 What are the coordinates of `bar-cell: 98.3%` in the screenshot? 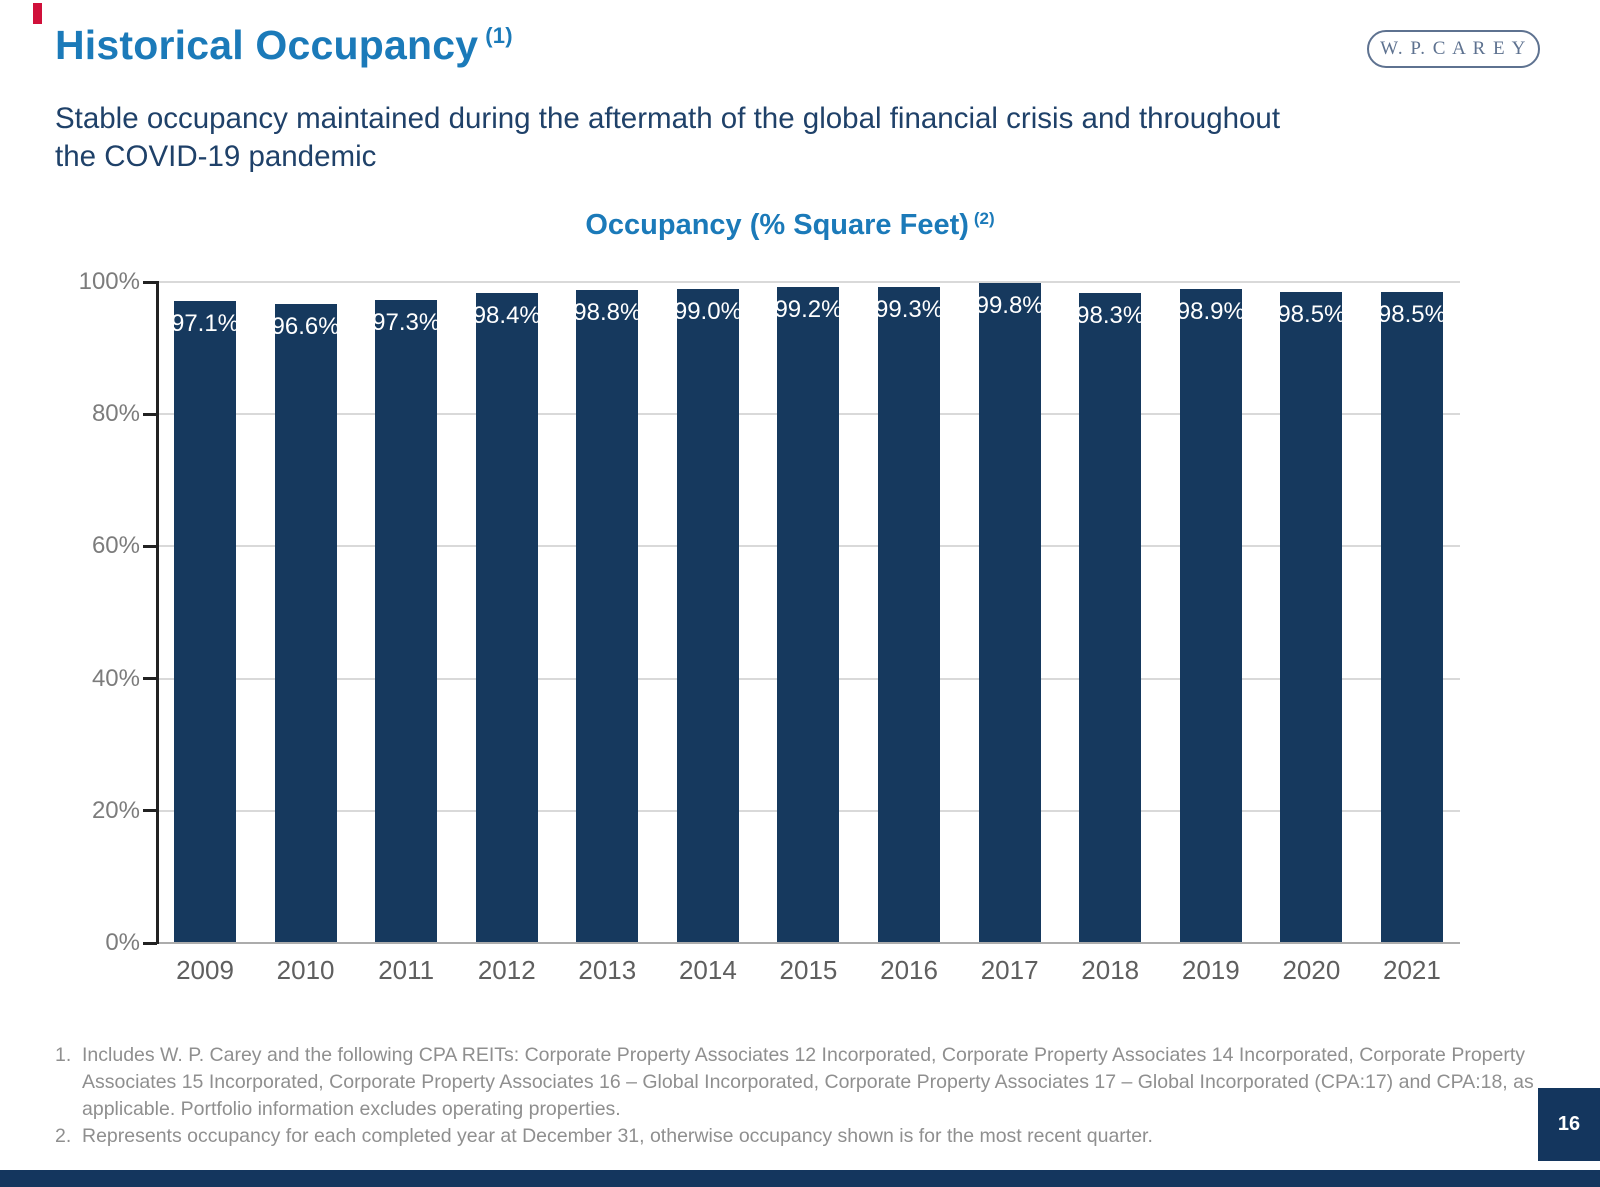 It's located at (1110, 612).